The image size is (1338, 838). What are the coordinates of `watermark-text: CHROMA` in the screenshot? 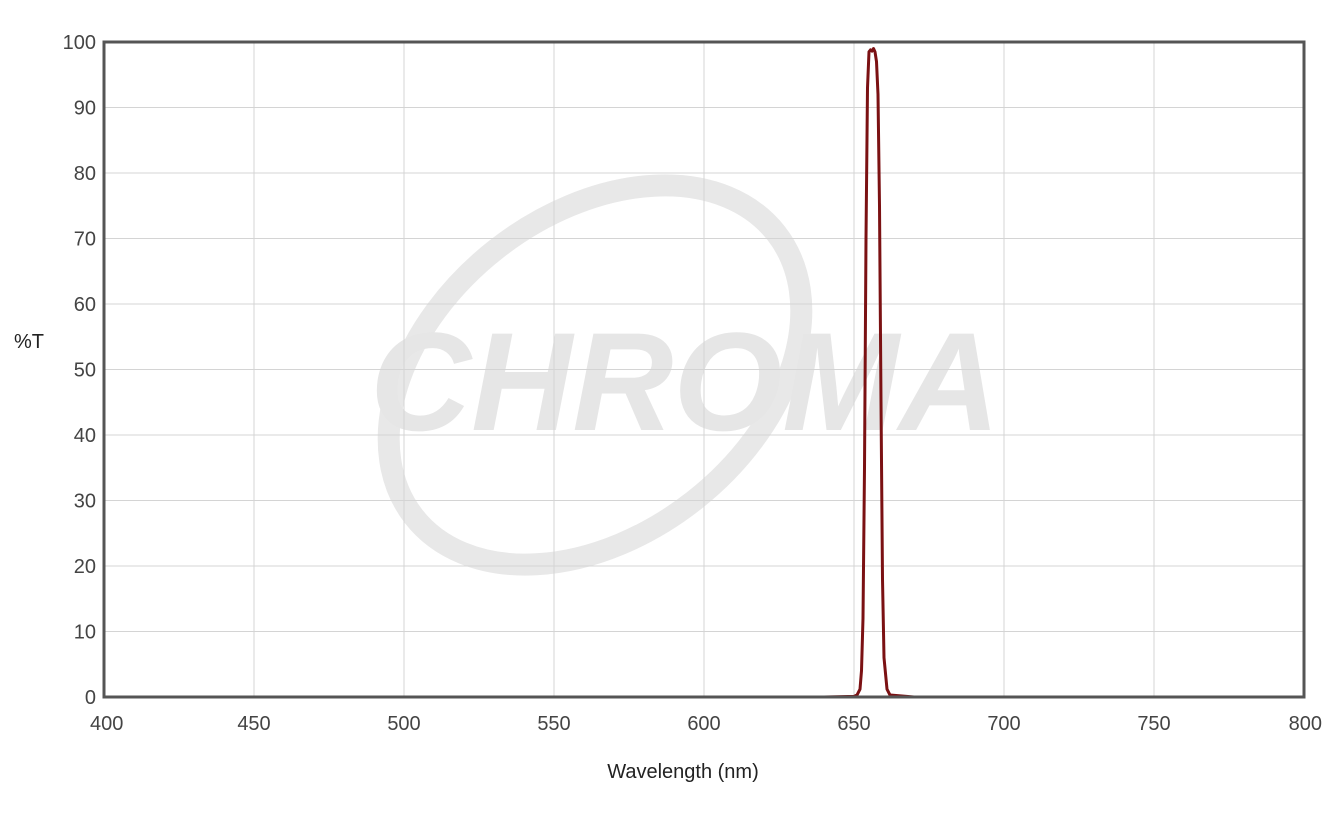 It's located at (685, 381).